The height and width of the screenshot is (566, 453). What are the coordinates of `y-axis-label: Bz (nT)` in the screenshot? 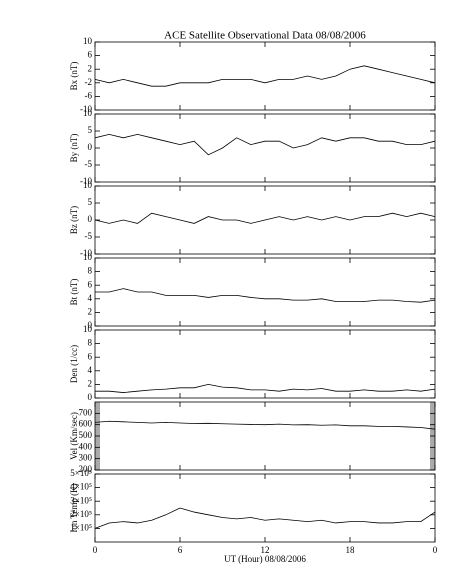 It's located at (74, 220).